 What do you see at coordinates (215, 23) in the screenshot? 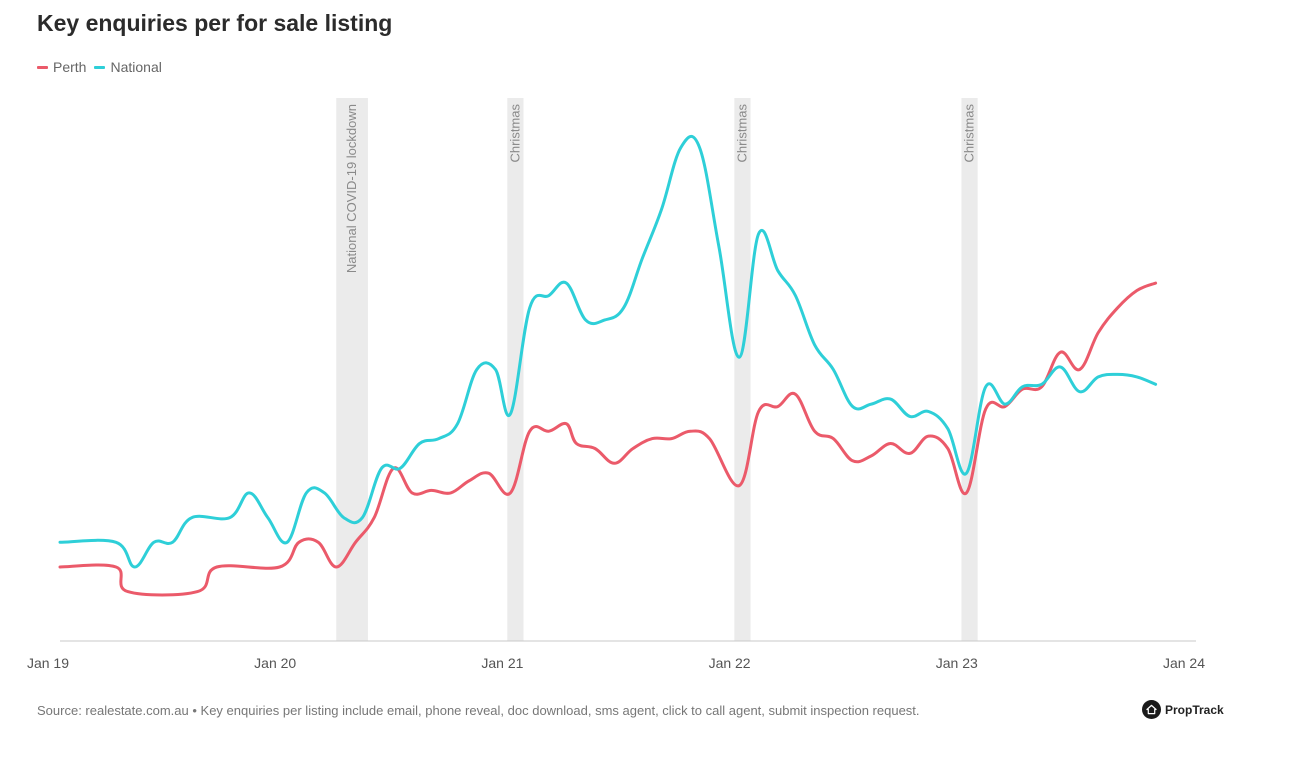
I see `chart-title: Key enquiries per for sale listing` at bounding box center [215, 23].